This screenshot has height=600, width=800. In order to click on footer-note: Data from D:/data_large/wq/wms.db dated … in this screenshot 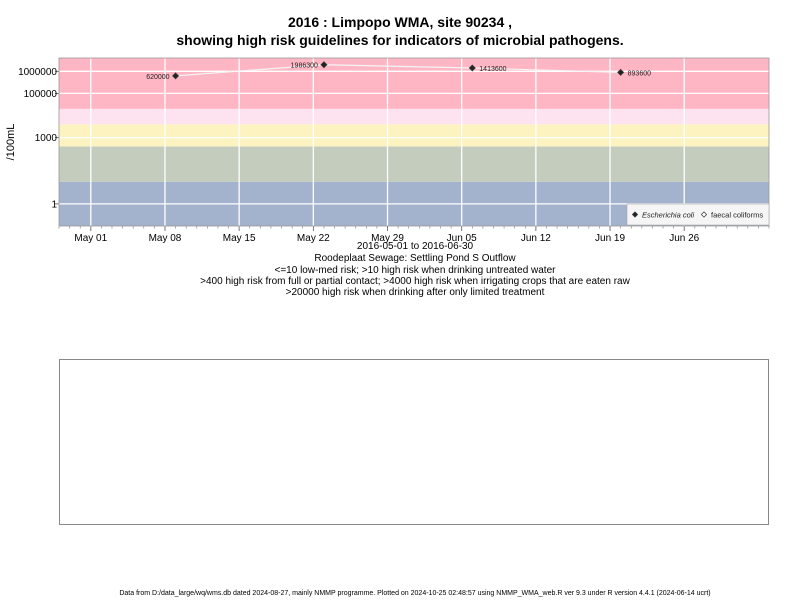, I will do `click(415, 593)`.